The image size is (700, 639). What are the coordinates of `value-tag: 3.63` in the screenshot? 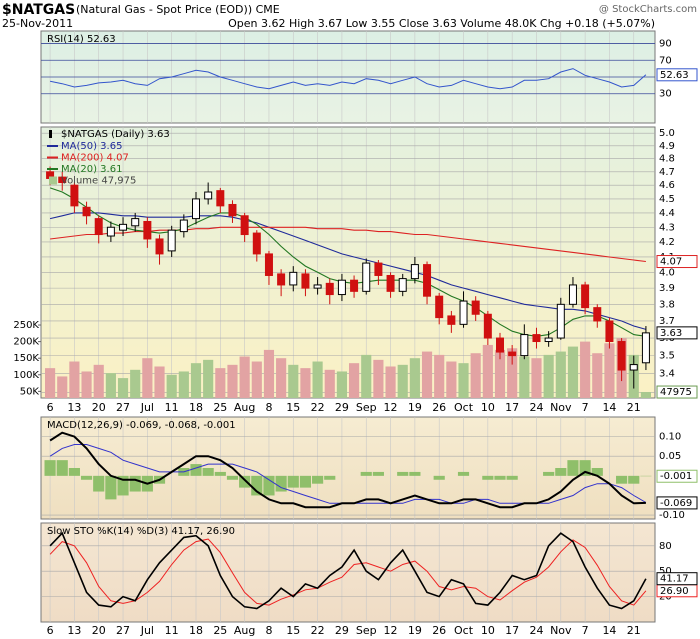 It's located at (671, 333).